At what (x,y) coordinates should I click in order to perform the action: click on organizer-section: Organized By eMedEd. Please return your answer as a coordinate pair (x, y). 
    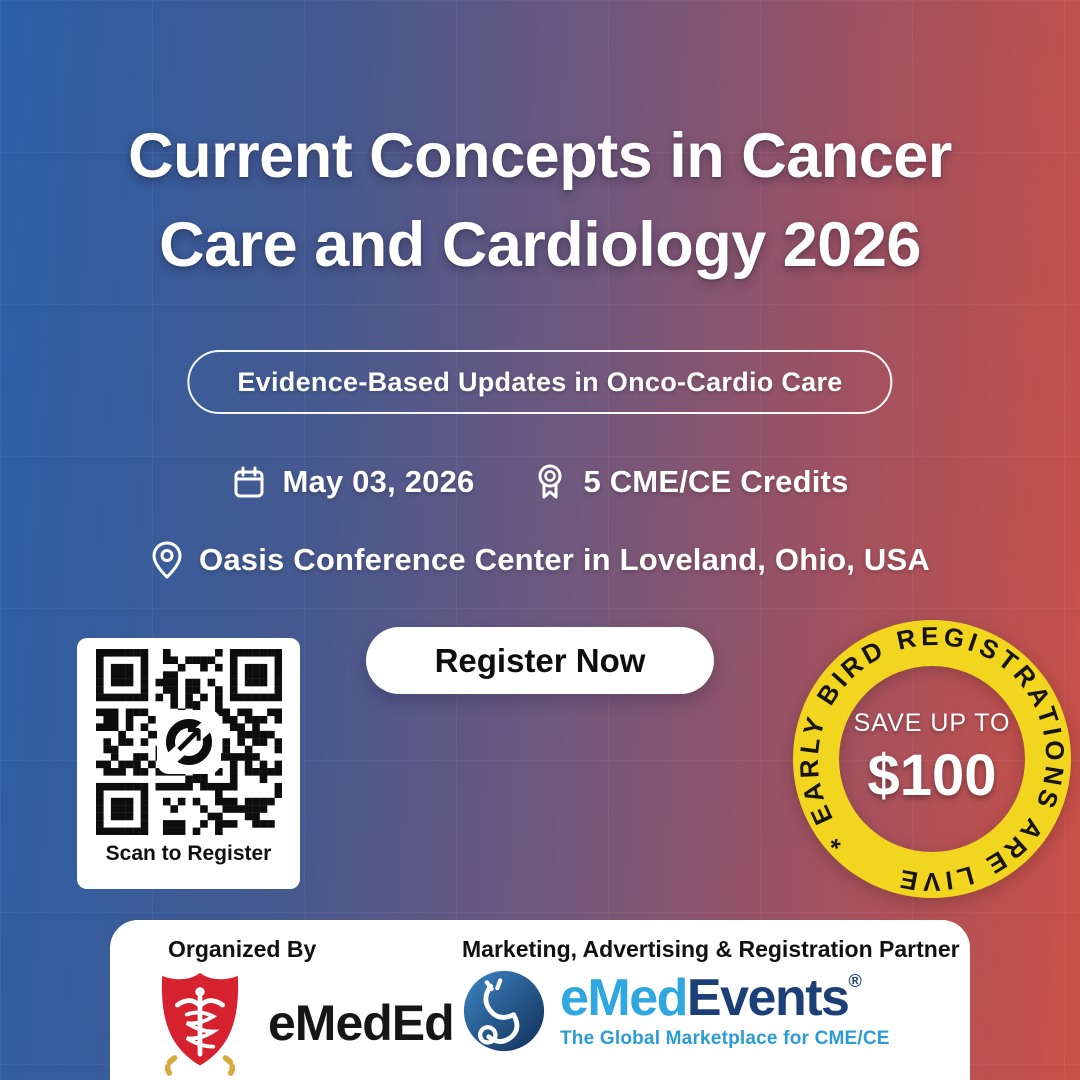
    Looking at the image, I should click on (301, 1007).